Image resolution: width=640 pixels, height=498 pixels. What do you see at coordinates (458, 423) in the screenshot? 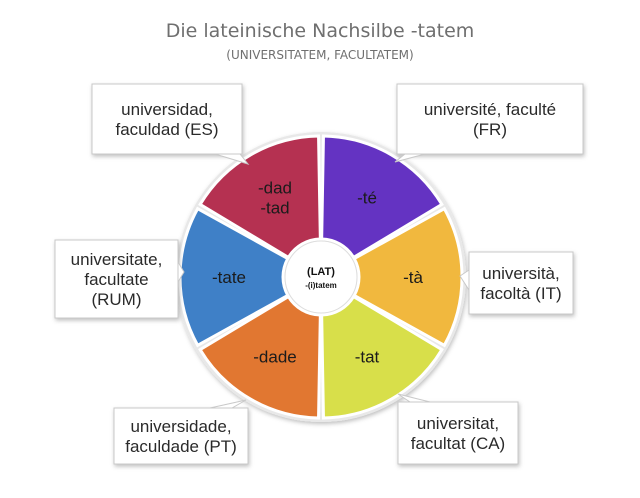
I see `callout-text-ca: universitat,` at bounding box center [458, 423].